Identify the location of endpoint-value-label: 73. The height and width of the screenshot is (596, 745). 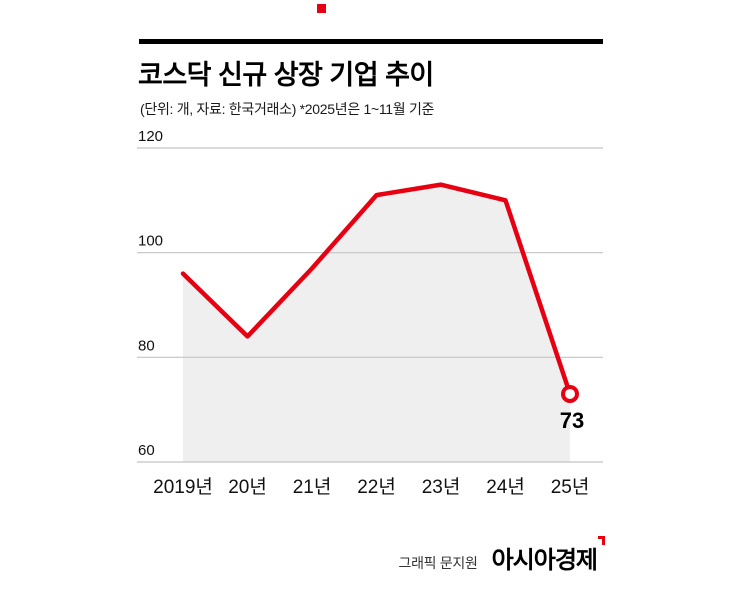
(572, 420).